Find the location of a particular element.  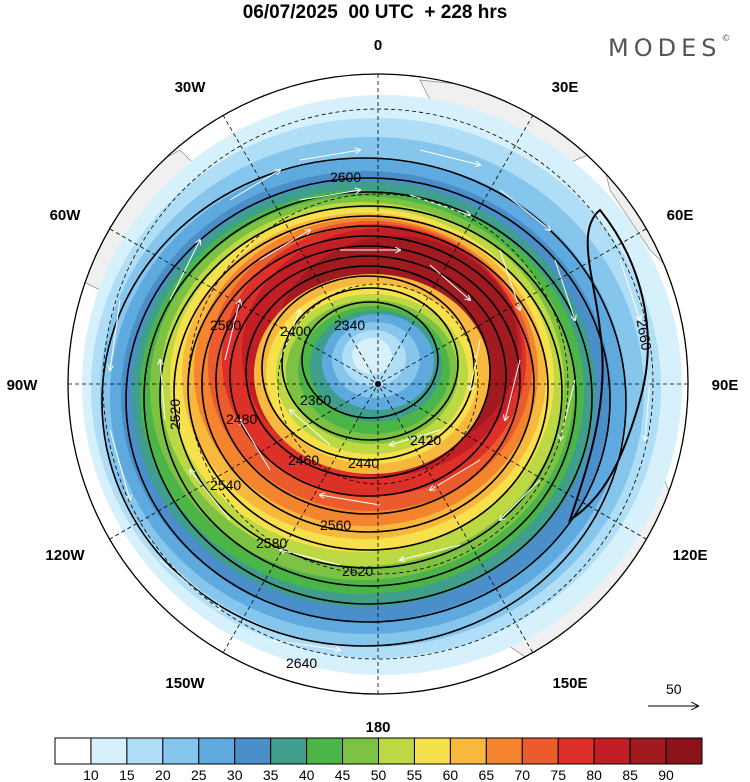

colorbar-tick-label: 55 is located at coordinates (415, 774).